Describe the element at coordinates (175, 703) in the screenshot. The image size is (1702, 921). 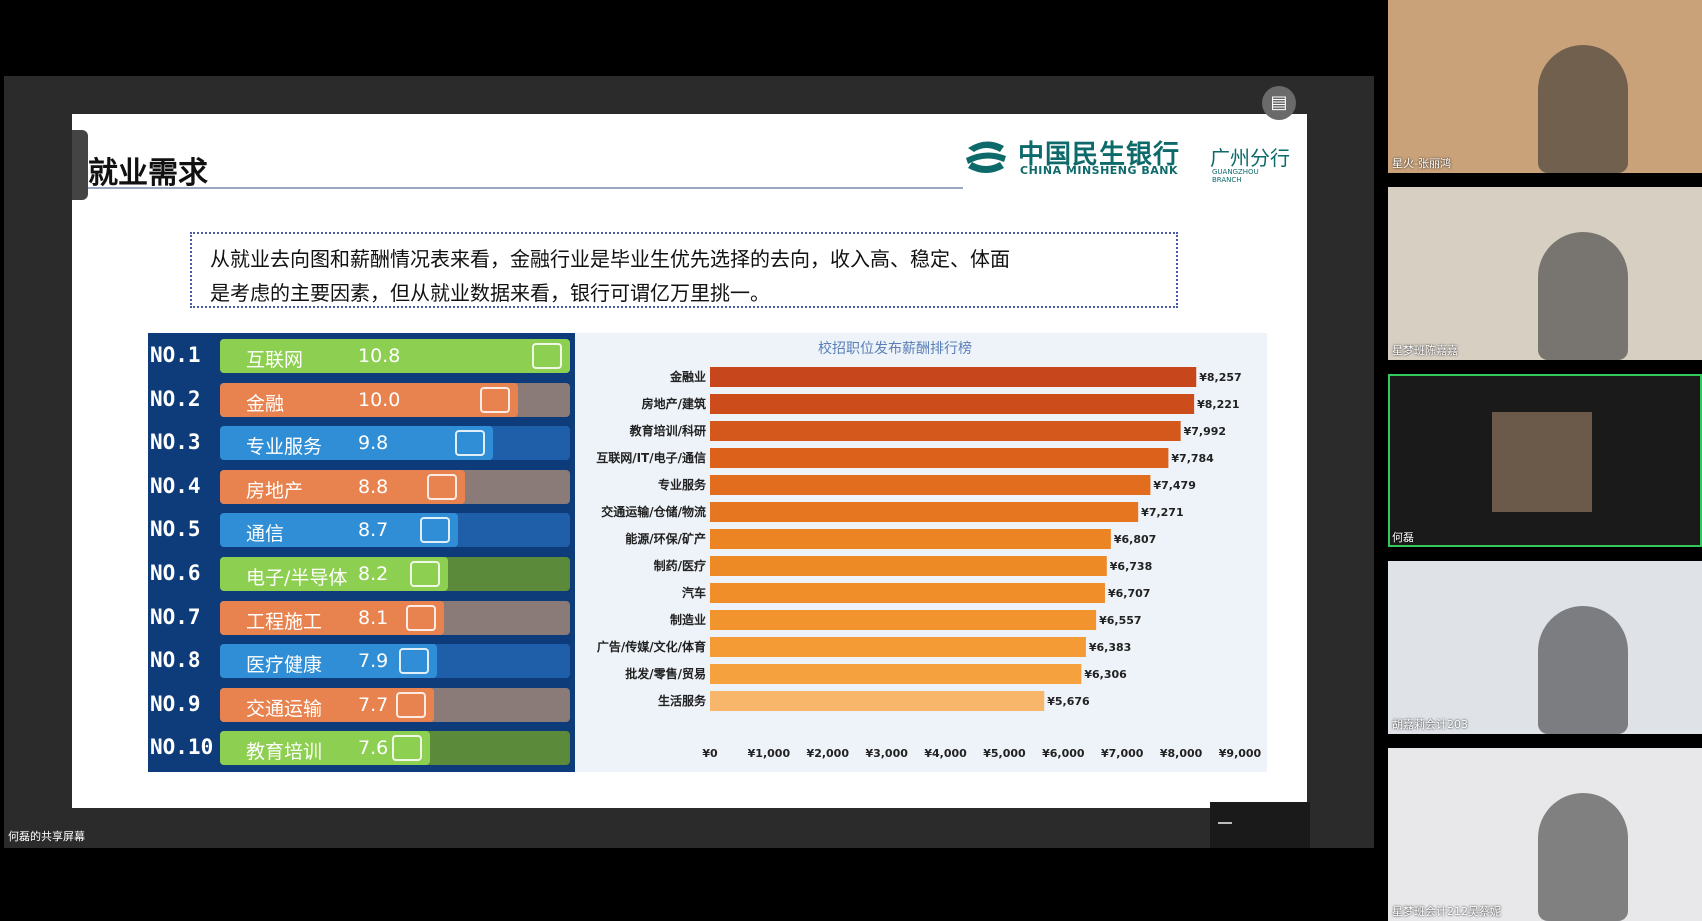
I see `rank-number: NO.9` at that location.